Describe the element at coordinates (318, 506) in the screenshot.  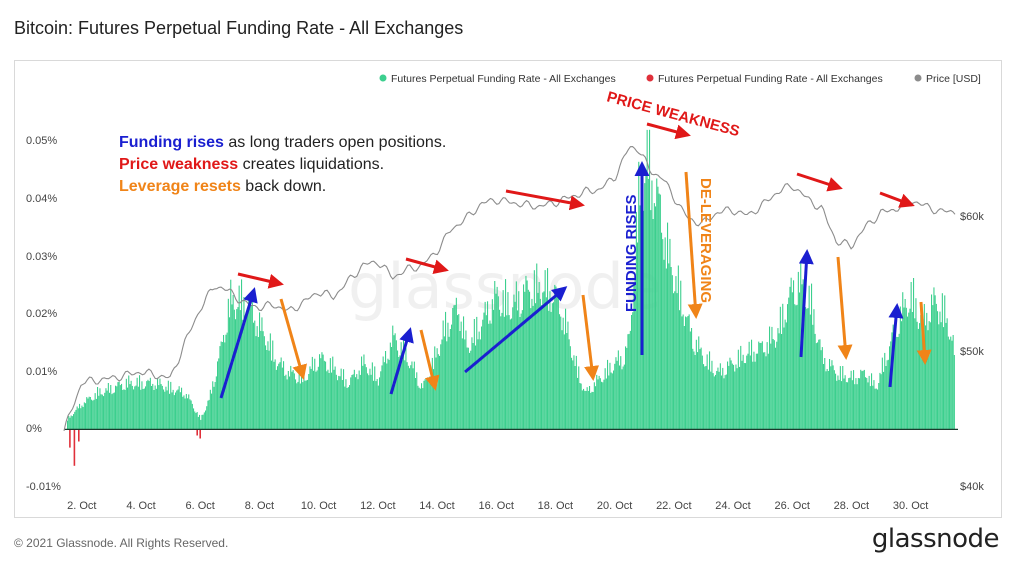
I see `x-tick-label: 10. Oct` at that location.